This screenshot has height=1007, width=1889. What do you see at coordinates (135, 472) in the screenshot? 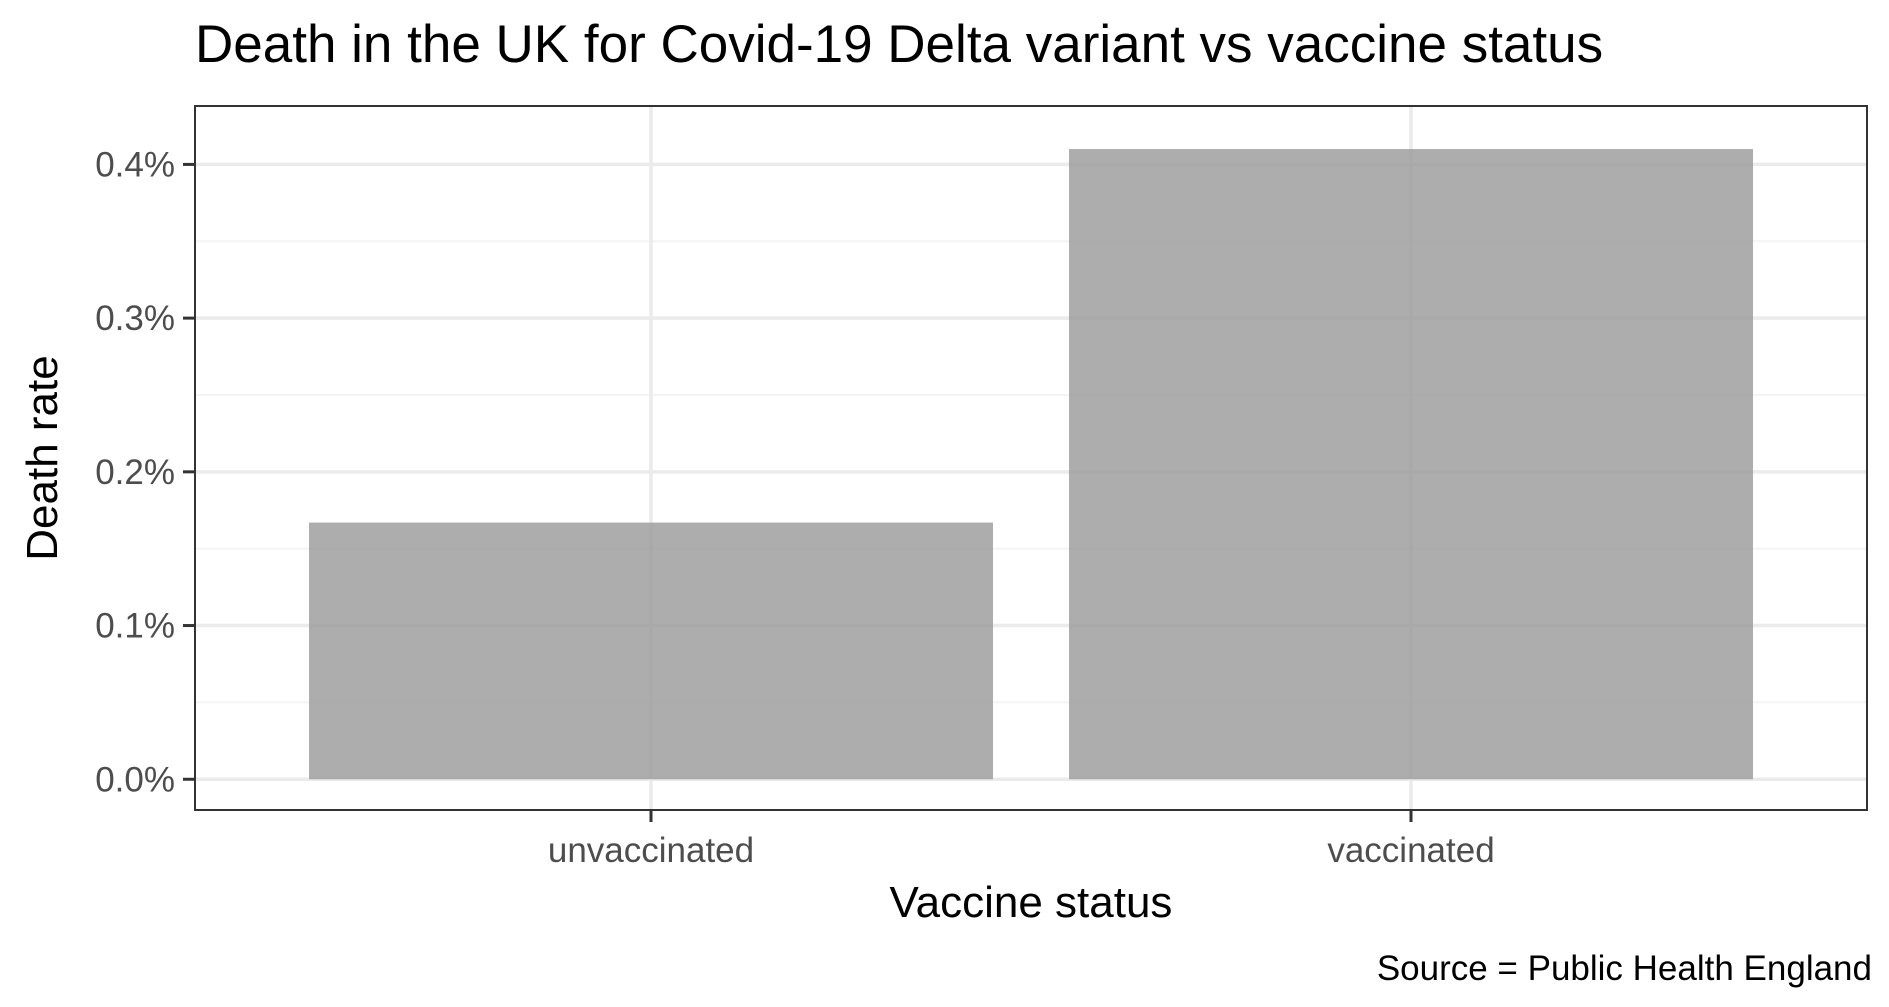
I see `y-tick-label: 0.2%` at bounding box center [135, 472].